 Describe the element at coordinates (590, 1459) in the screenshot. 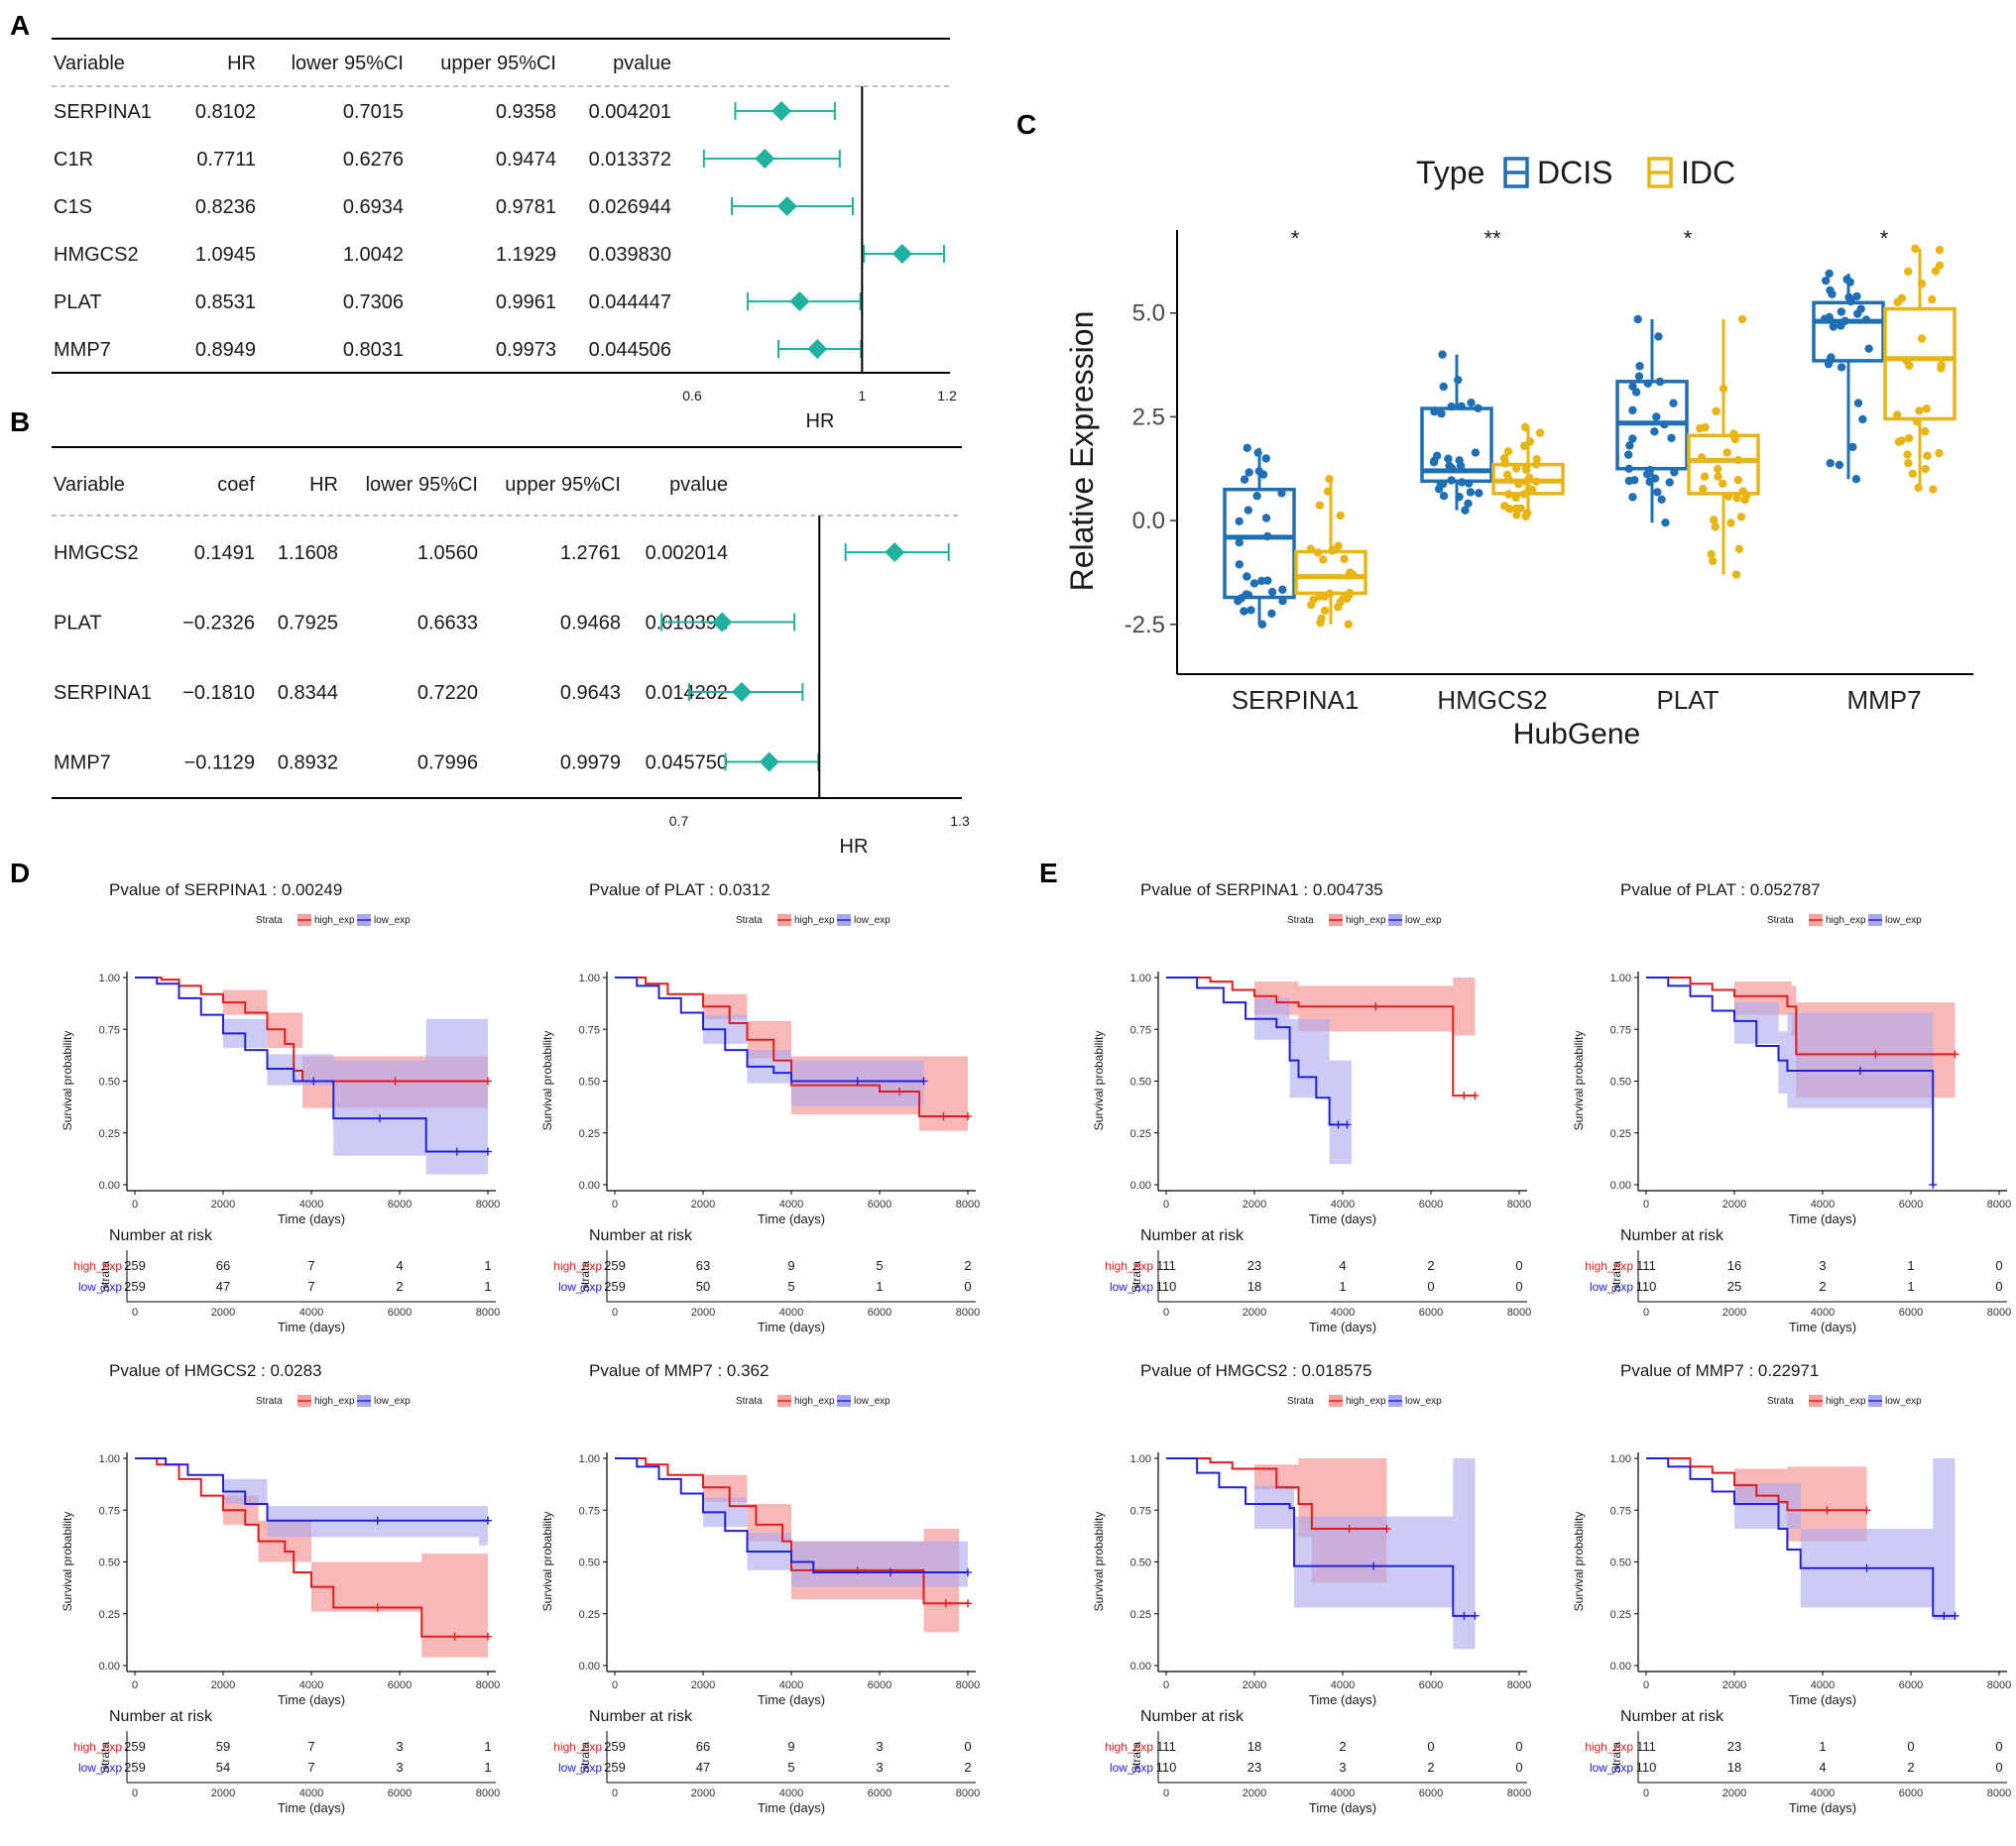

I see `km-y-tick-label: 1.00` at that location.